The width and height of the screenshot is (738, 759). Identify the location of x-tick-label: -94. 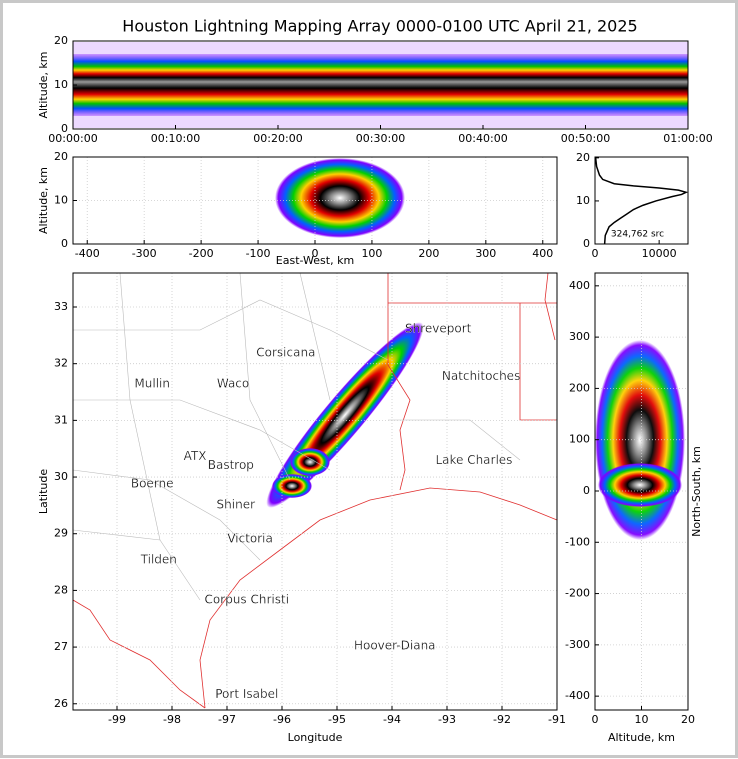
(392, 719).